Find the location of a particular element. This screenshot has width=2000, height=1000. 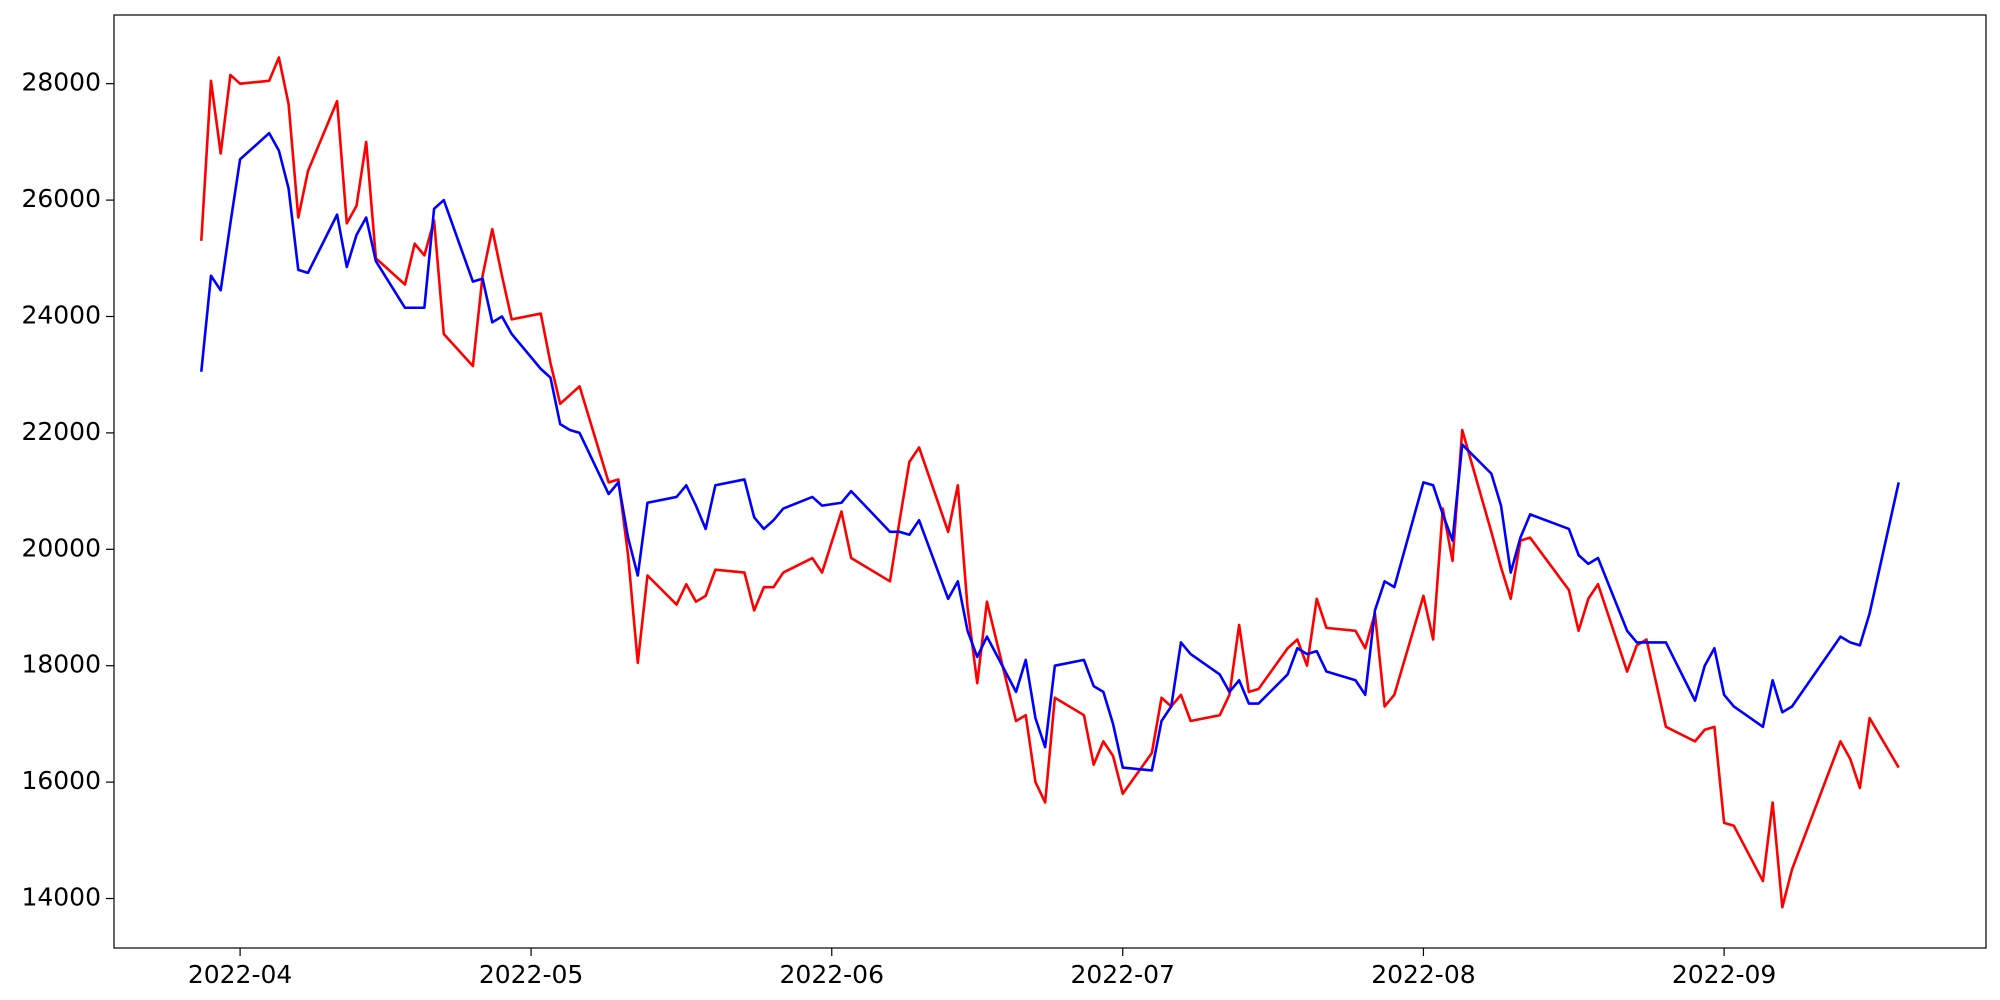

y-tick-label: 20000 is located at coordinates (61, 547).